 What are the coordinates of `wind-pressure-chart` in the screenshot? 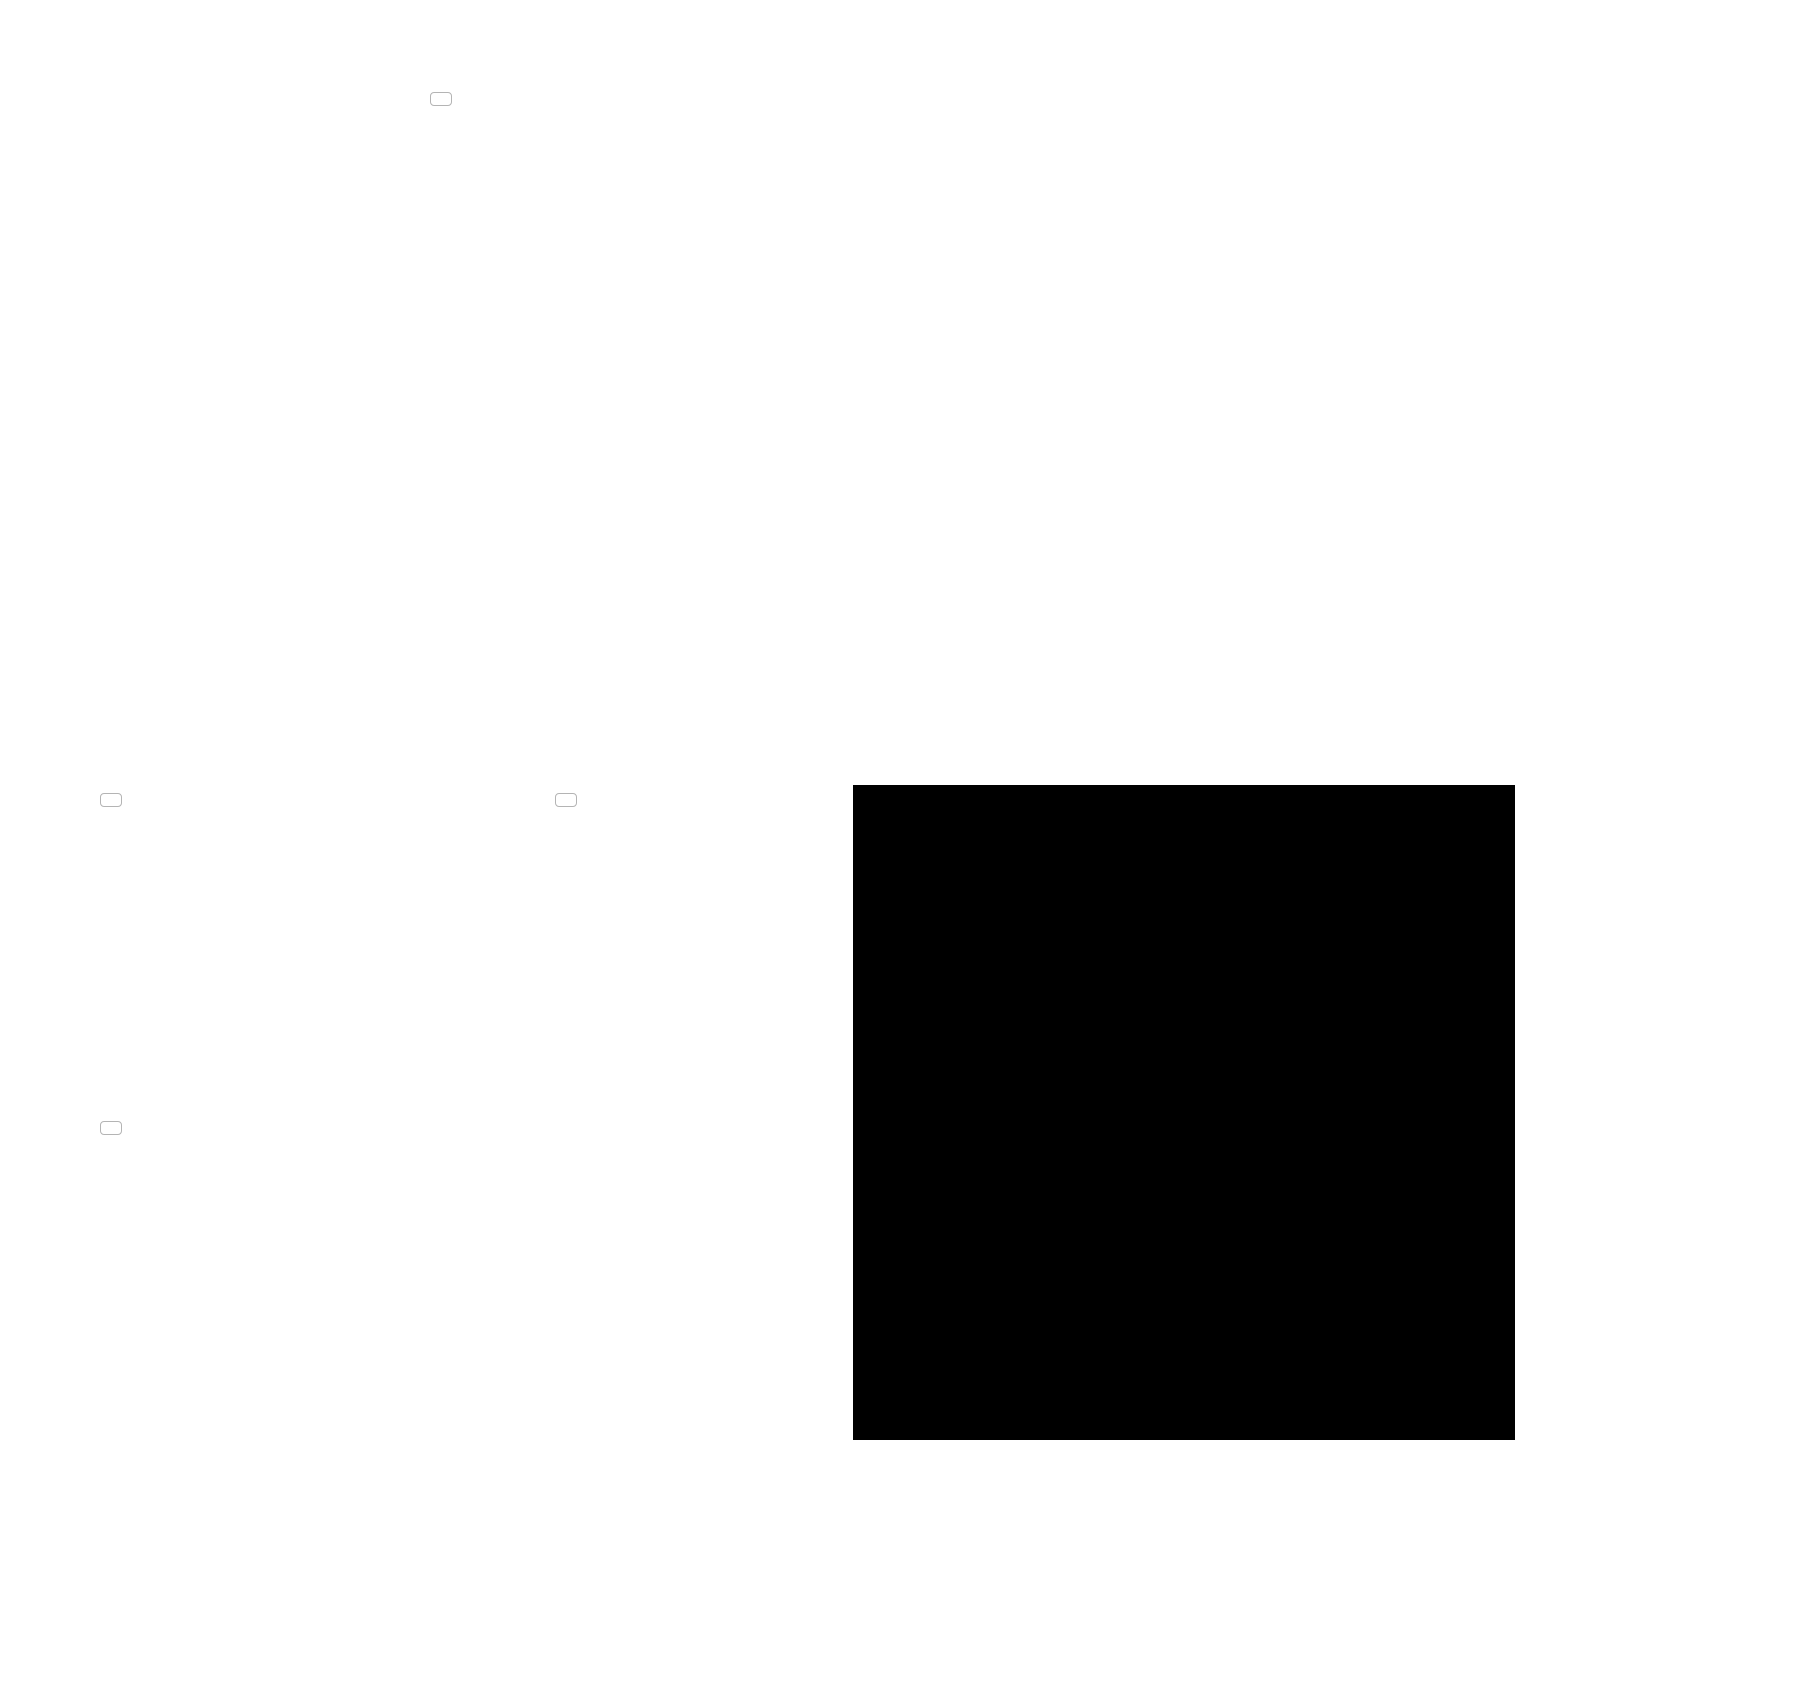 It's located at (417, 949).